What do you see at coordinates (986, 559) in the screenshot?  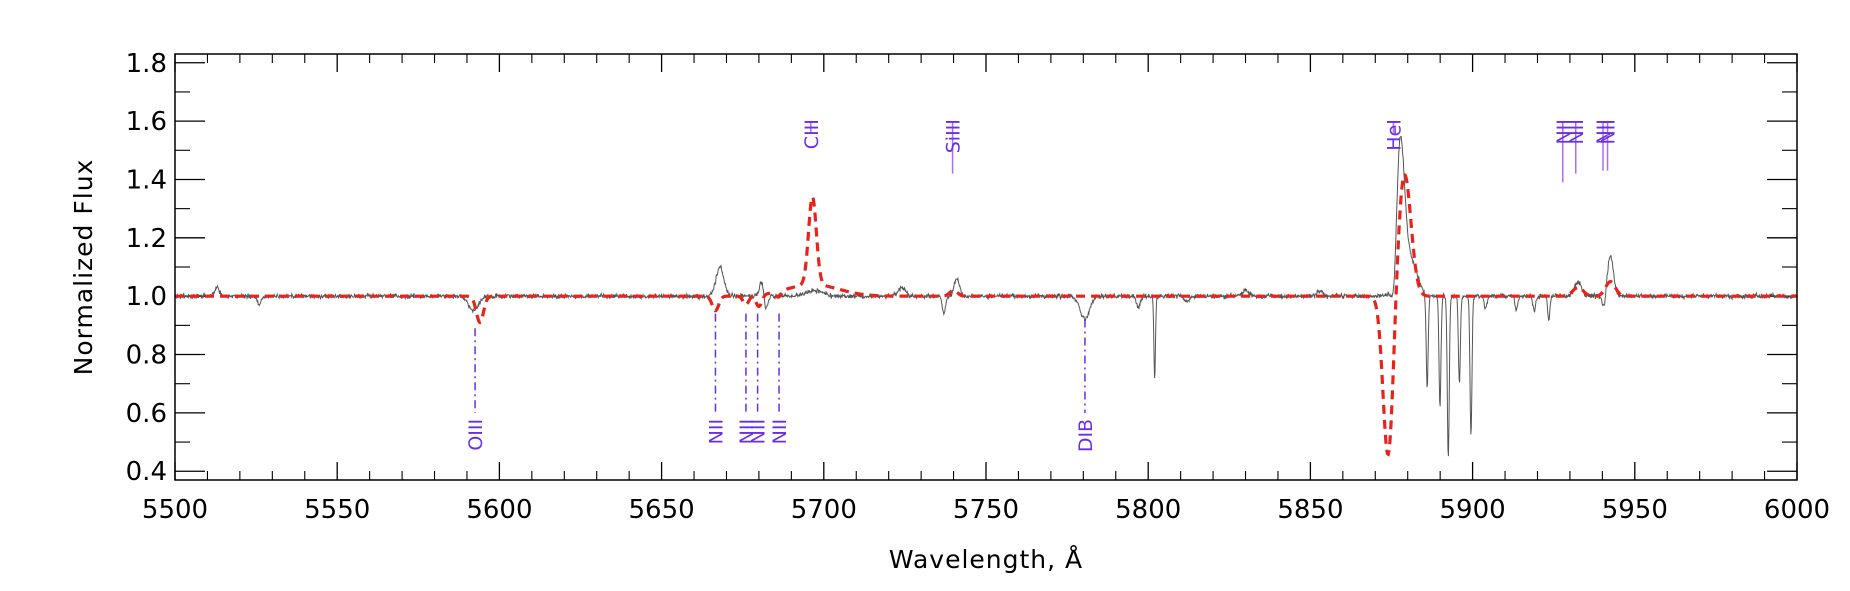 I see `x-axis-title: Wavelength, Å` at bounding box center [986, 559].